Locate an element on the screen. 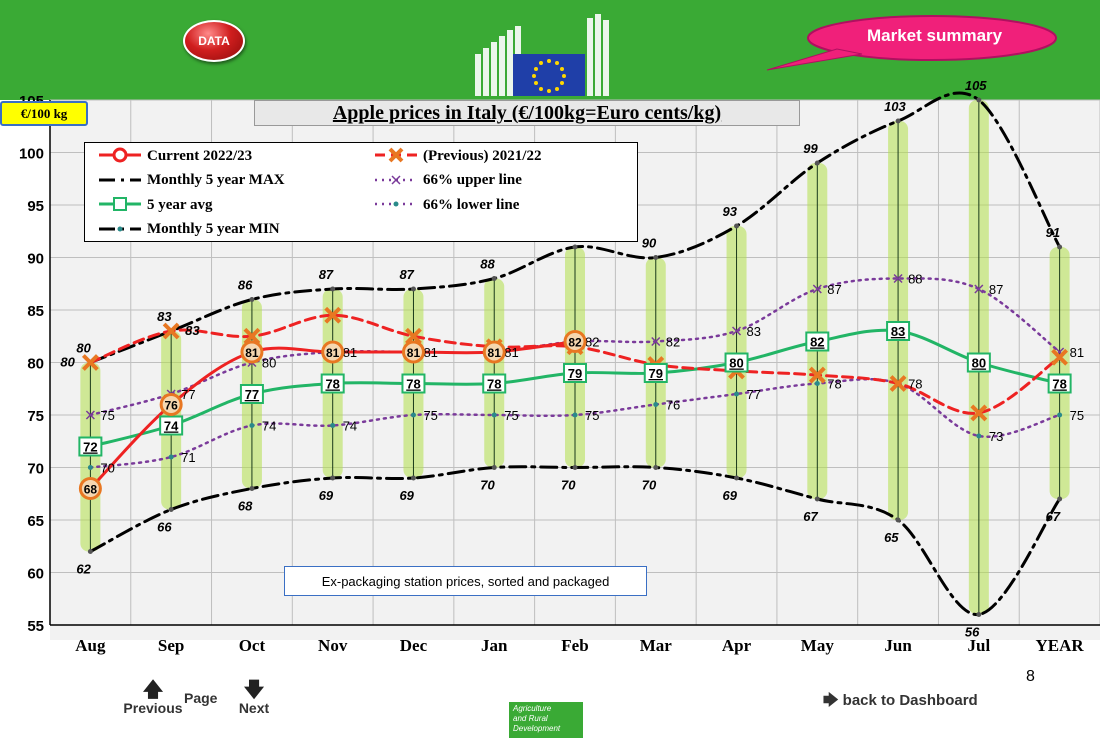 The width and height of the screenshot is (1100, 738). lower-data-label: 74 is located at coordinates (269, 426).